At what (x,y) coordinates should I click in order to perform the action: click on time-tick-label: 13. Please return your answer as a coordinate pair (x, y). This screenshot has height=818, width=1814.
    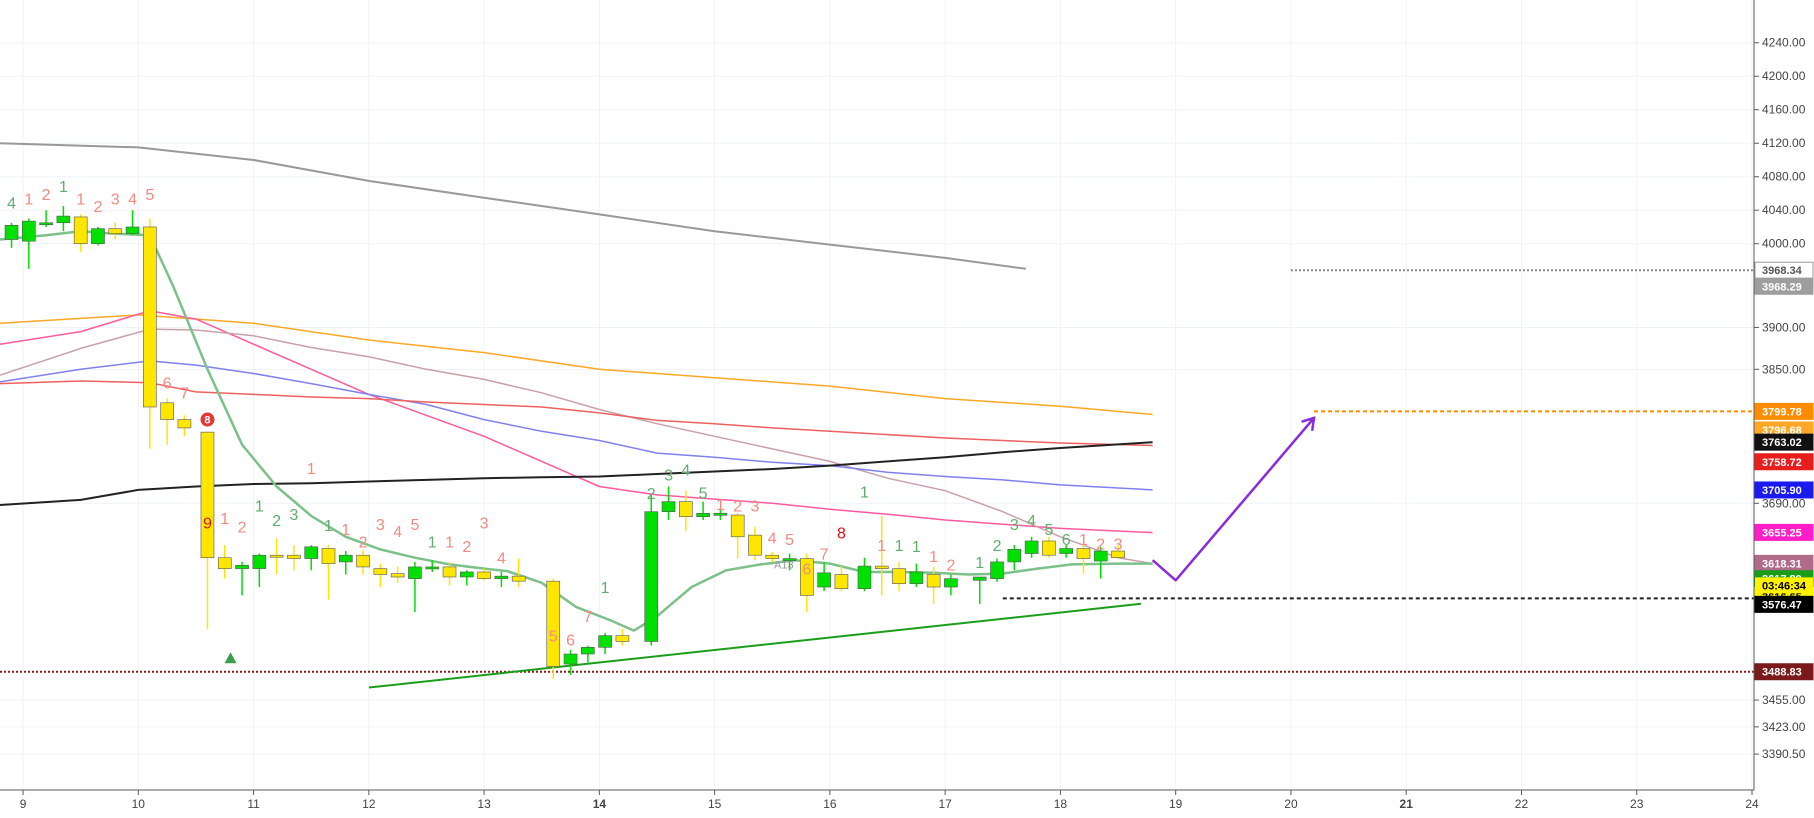
    Looking at the image, I should click on (484, 804).